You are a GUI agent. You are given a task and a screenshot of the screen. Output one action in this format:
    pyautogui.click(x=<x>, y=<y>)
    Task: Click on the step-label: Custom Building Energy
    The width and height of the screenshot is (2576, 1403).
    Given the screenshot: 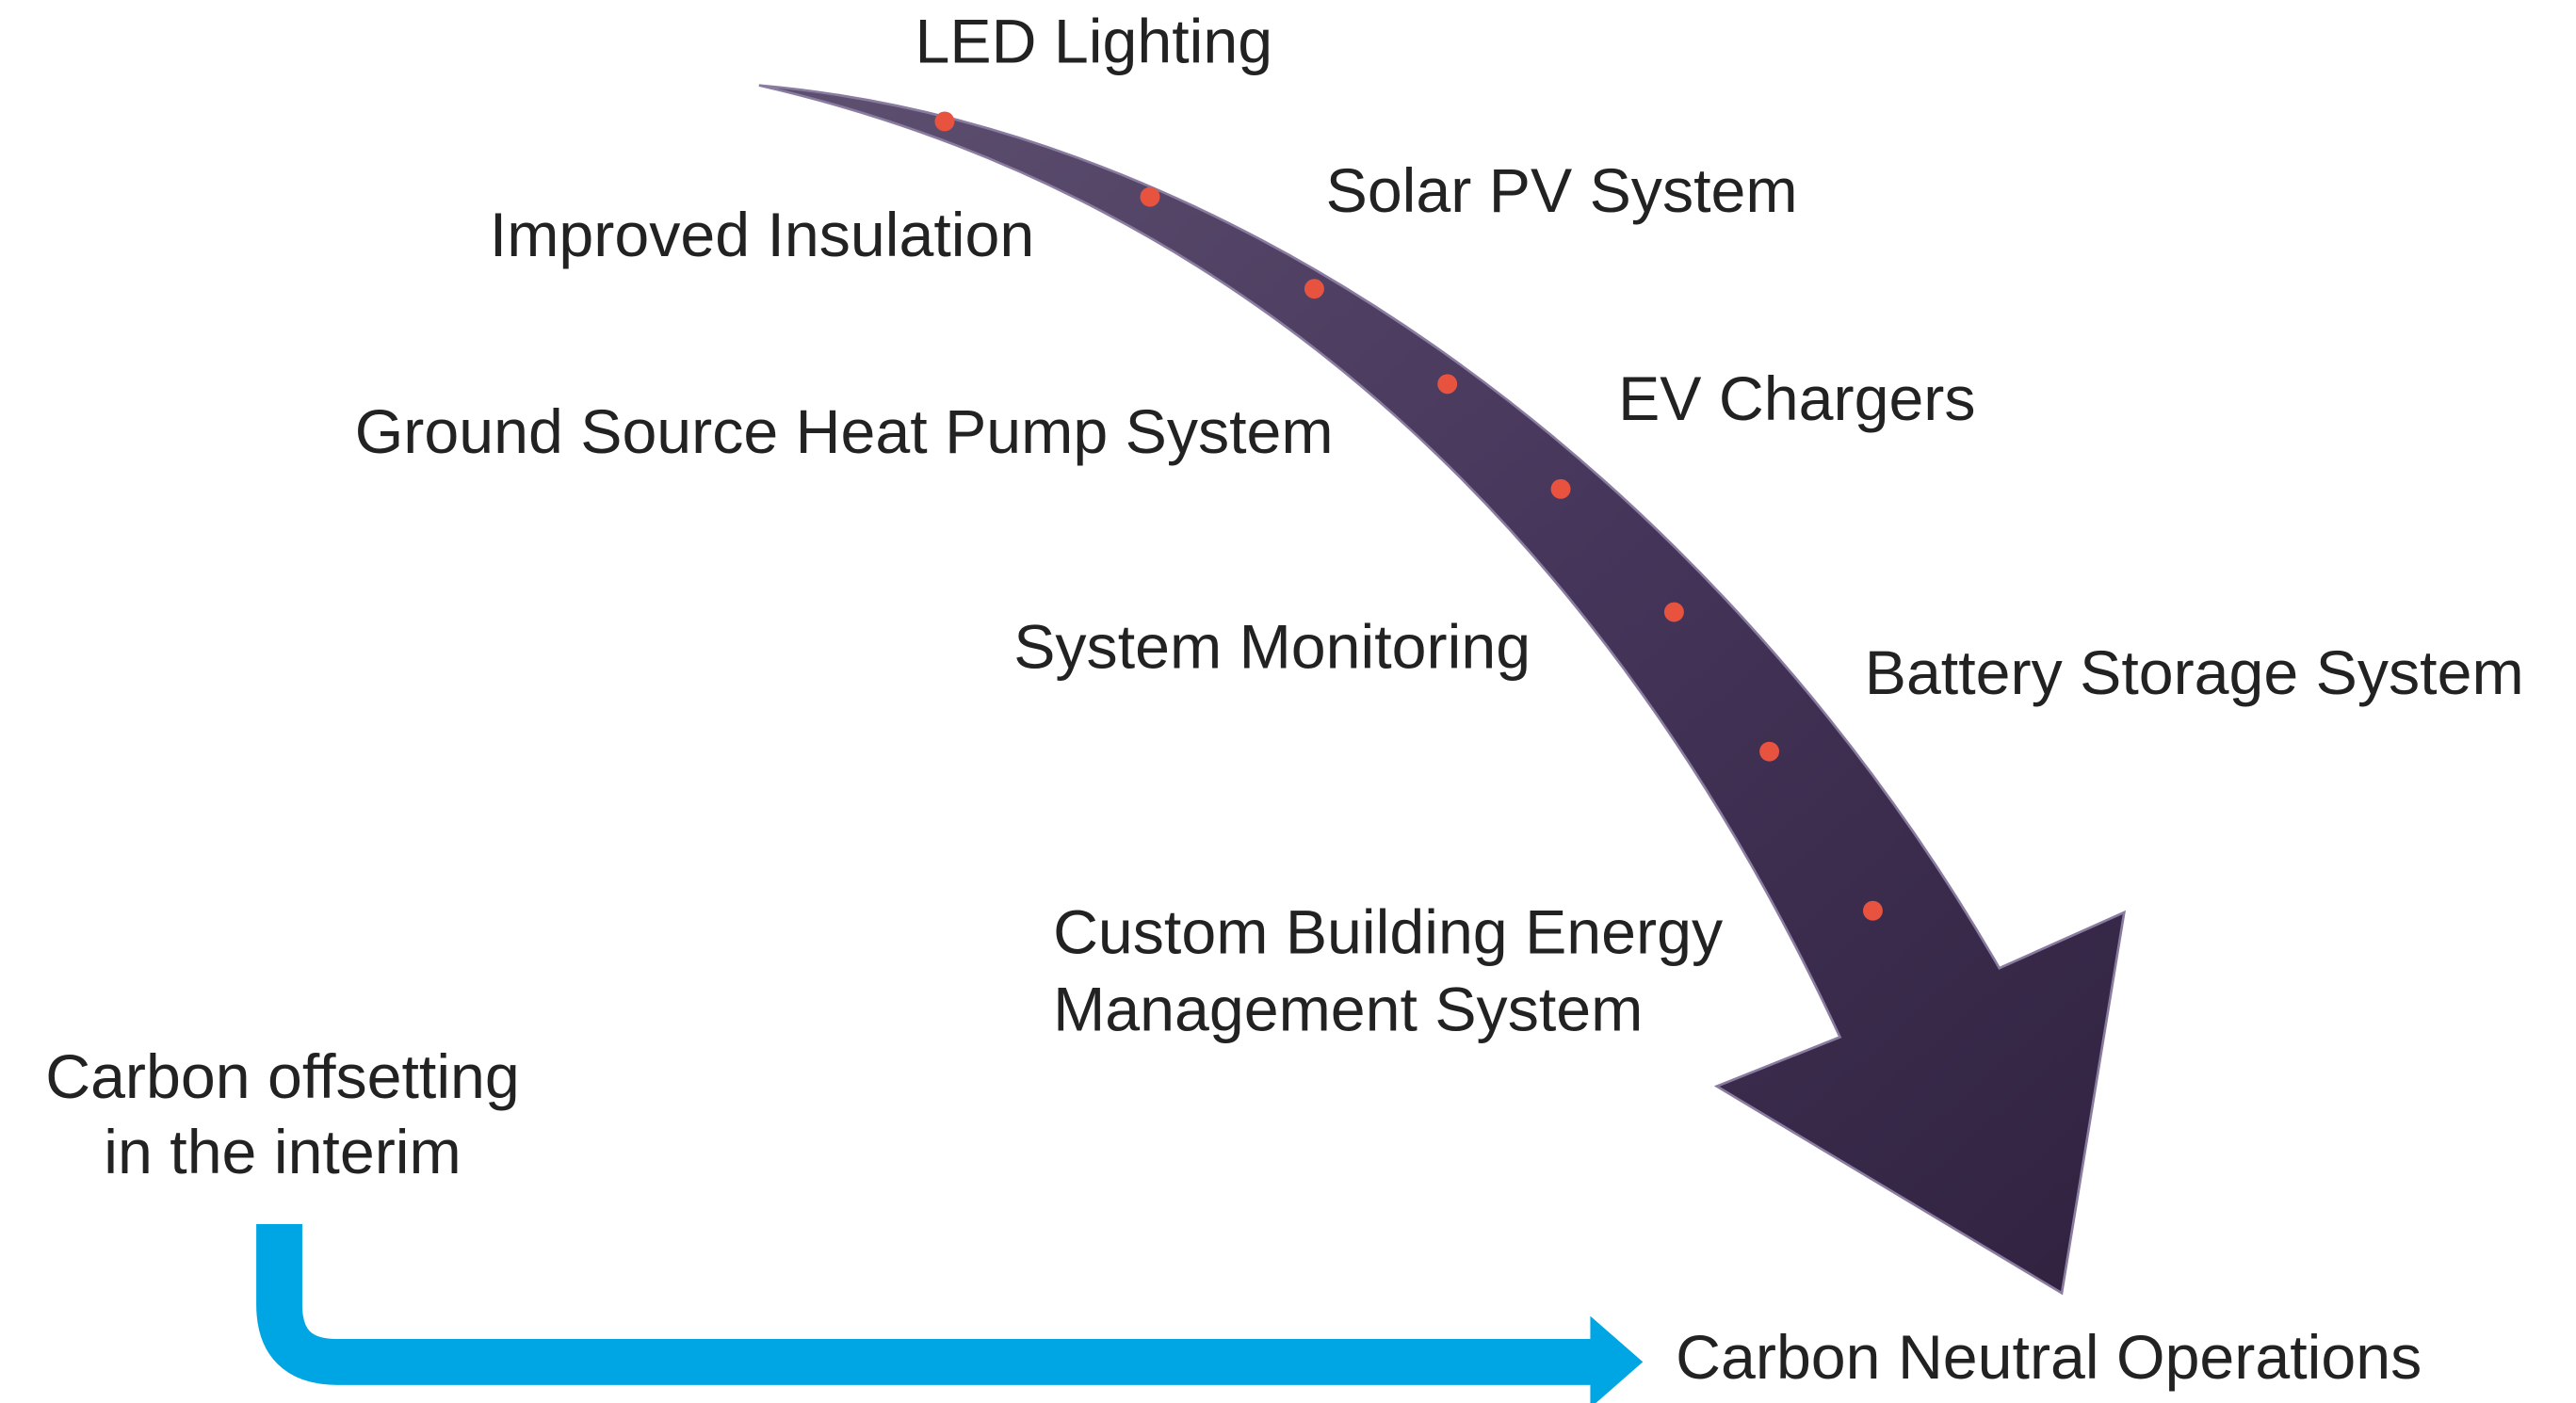 What is the action you would take?
    pyautogui.click(x=1388, y=933)
    